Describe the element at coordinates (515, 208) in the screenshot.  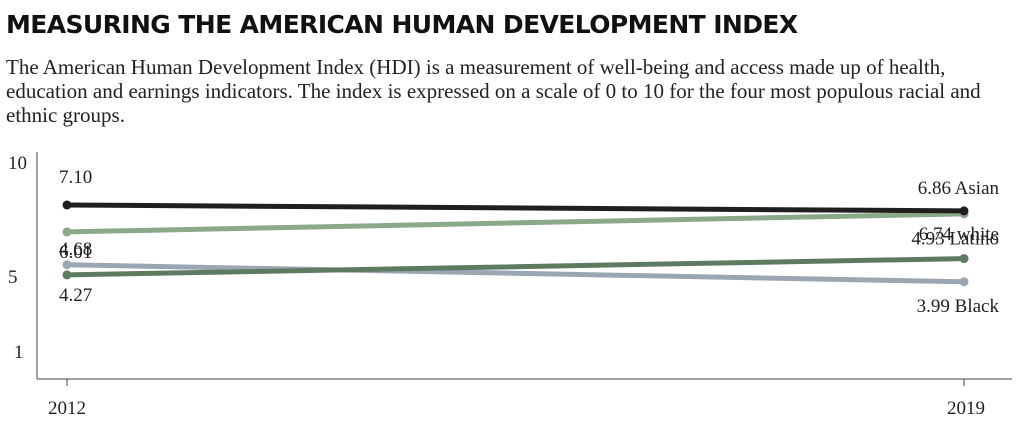
I see `series-line-asian` at that location.